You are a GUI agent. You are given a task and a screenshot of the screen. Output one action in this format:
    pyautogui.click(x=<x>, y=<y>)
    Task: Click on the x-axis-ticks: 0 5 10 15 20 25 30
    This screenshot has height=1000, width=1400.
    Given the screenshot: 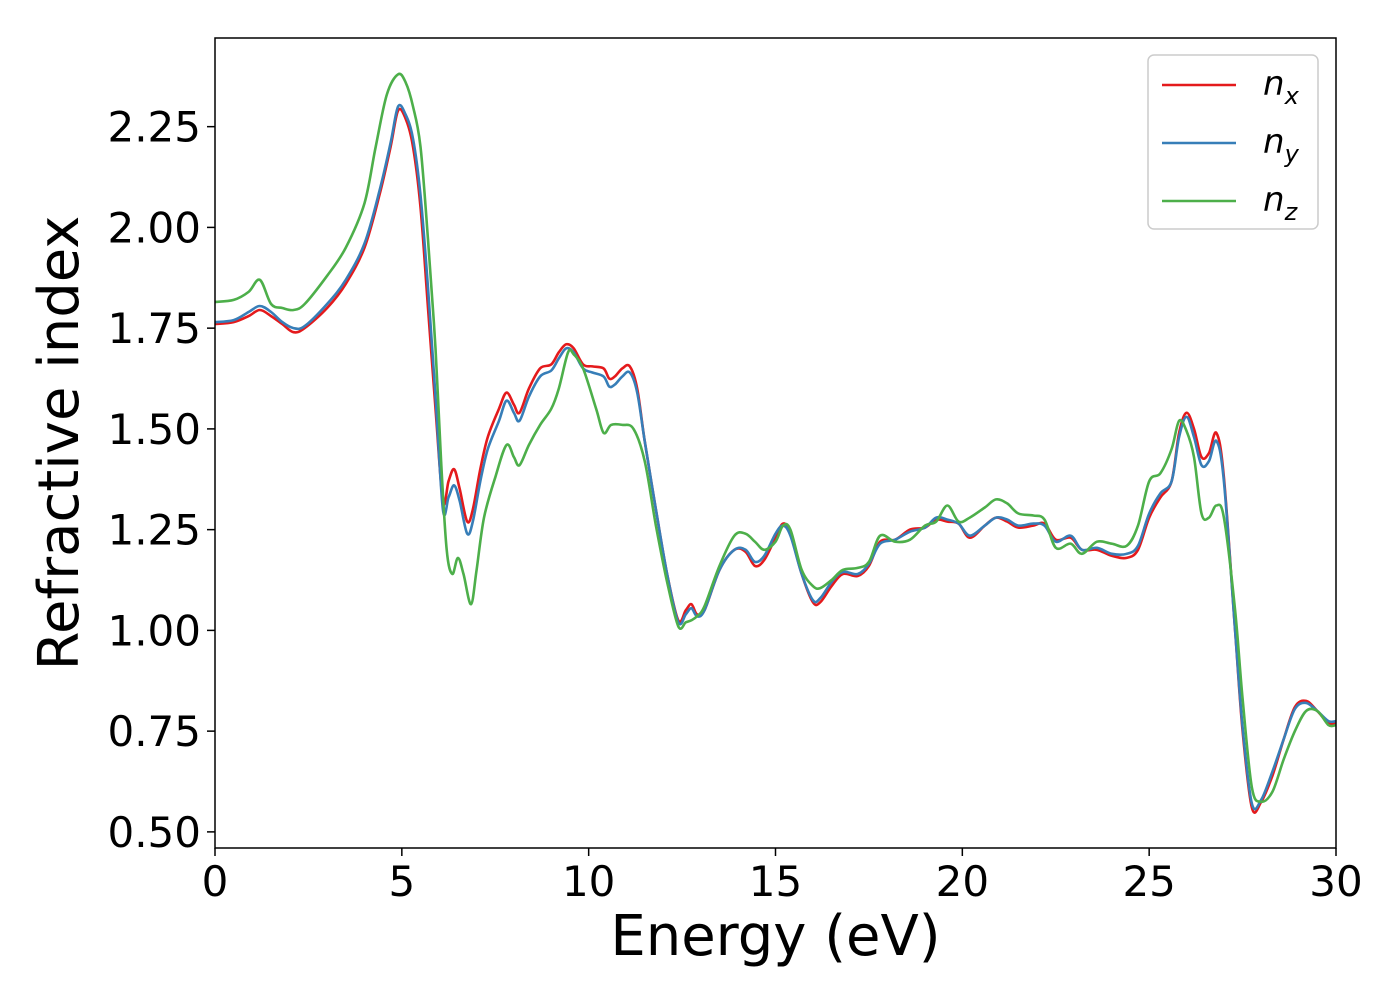 What is the action you would take?
    pyautogui.click(x=782, y=877)
    